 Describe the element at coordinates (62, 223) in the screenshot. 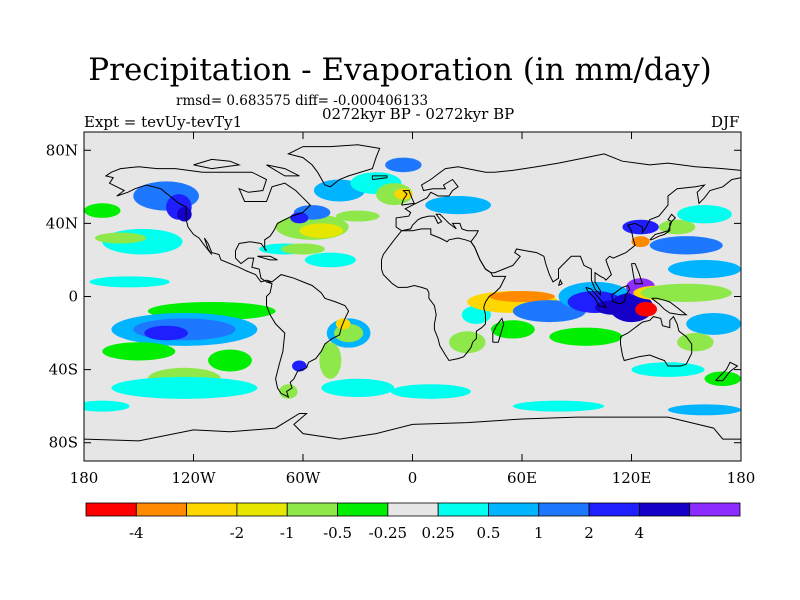

I see `lat-tick-label: 40N` at that location.